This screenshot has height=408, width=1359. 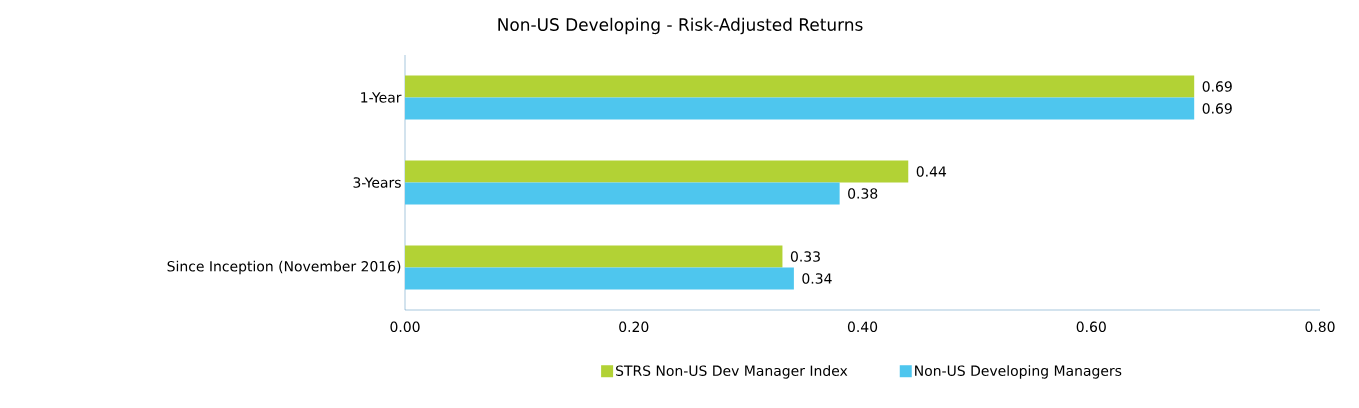 What do you see at coordinates (1320, 327) in the screenshot?
I see `x-tick-label: 0.80` at bounding box center [1320, 327].